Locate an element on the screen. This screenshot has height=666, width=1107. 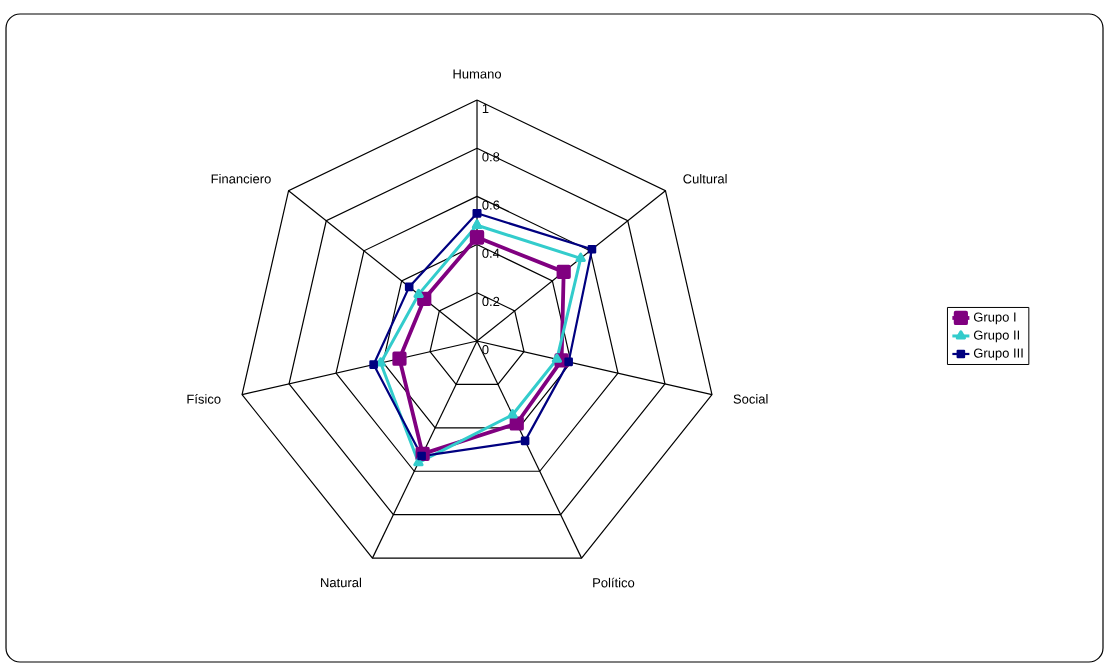
legend-label: Grupo II is located at coordinates (996, 336).